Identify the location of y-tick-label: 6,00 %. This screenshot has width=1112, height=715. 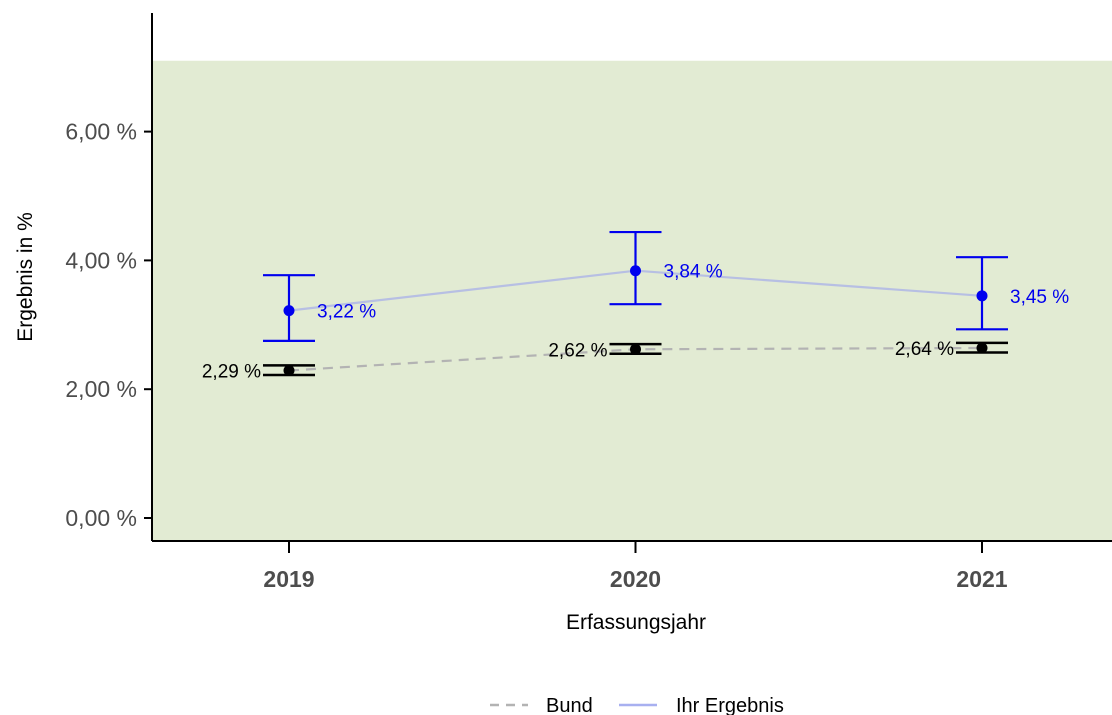
(101, 132).